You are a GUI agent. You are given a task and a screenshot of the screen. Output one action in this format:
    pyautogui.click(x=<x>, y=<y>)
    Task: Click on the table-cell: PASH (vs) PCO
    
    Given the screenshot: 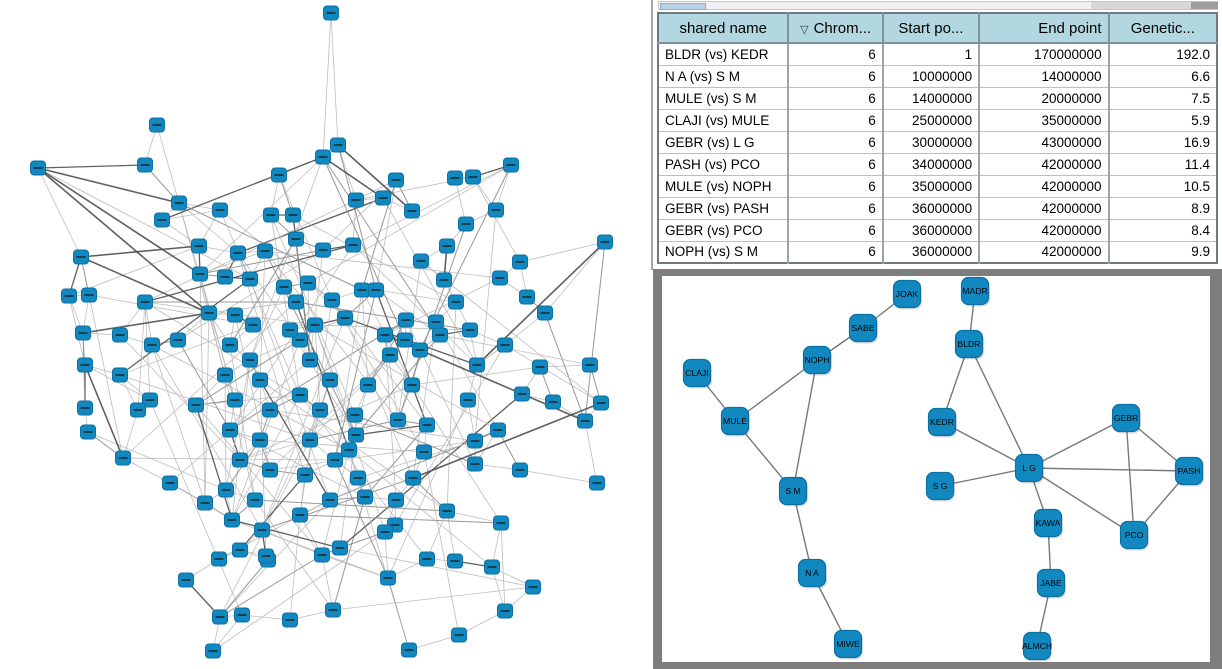 What is the action you would take?
    pyautogui.click(x=723, y=164)
    